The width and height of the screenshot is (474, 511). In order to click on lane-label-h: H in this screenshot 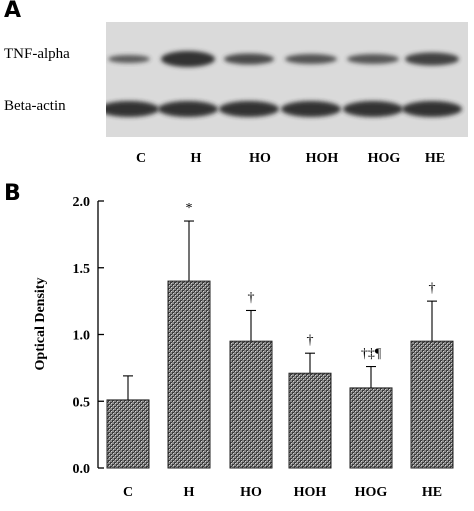, I will do `click(196, 158)`.